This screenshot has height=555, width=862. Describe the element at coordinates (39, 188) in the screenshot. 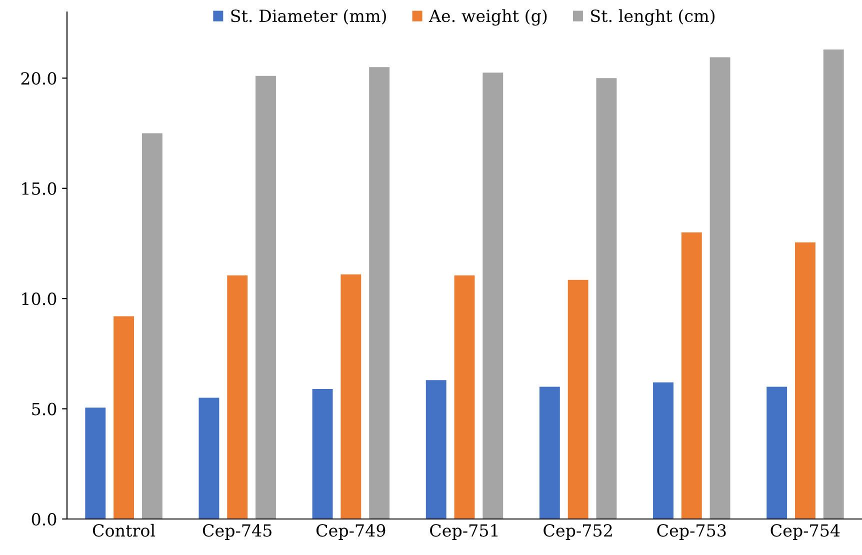

I see `y-tick-label: 15.0` at that location.